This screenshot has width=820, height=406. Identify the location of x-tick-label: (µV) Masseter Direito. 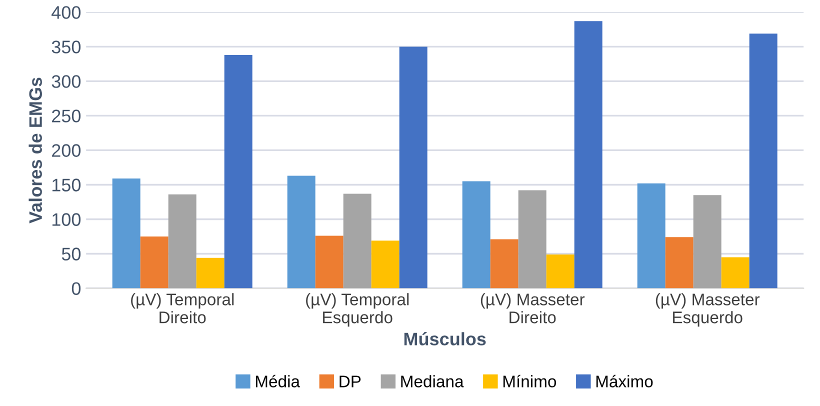
(532, 308).